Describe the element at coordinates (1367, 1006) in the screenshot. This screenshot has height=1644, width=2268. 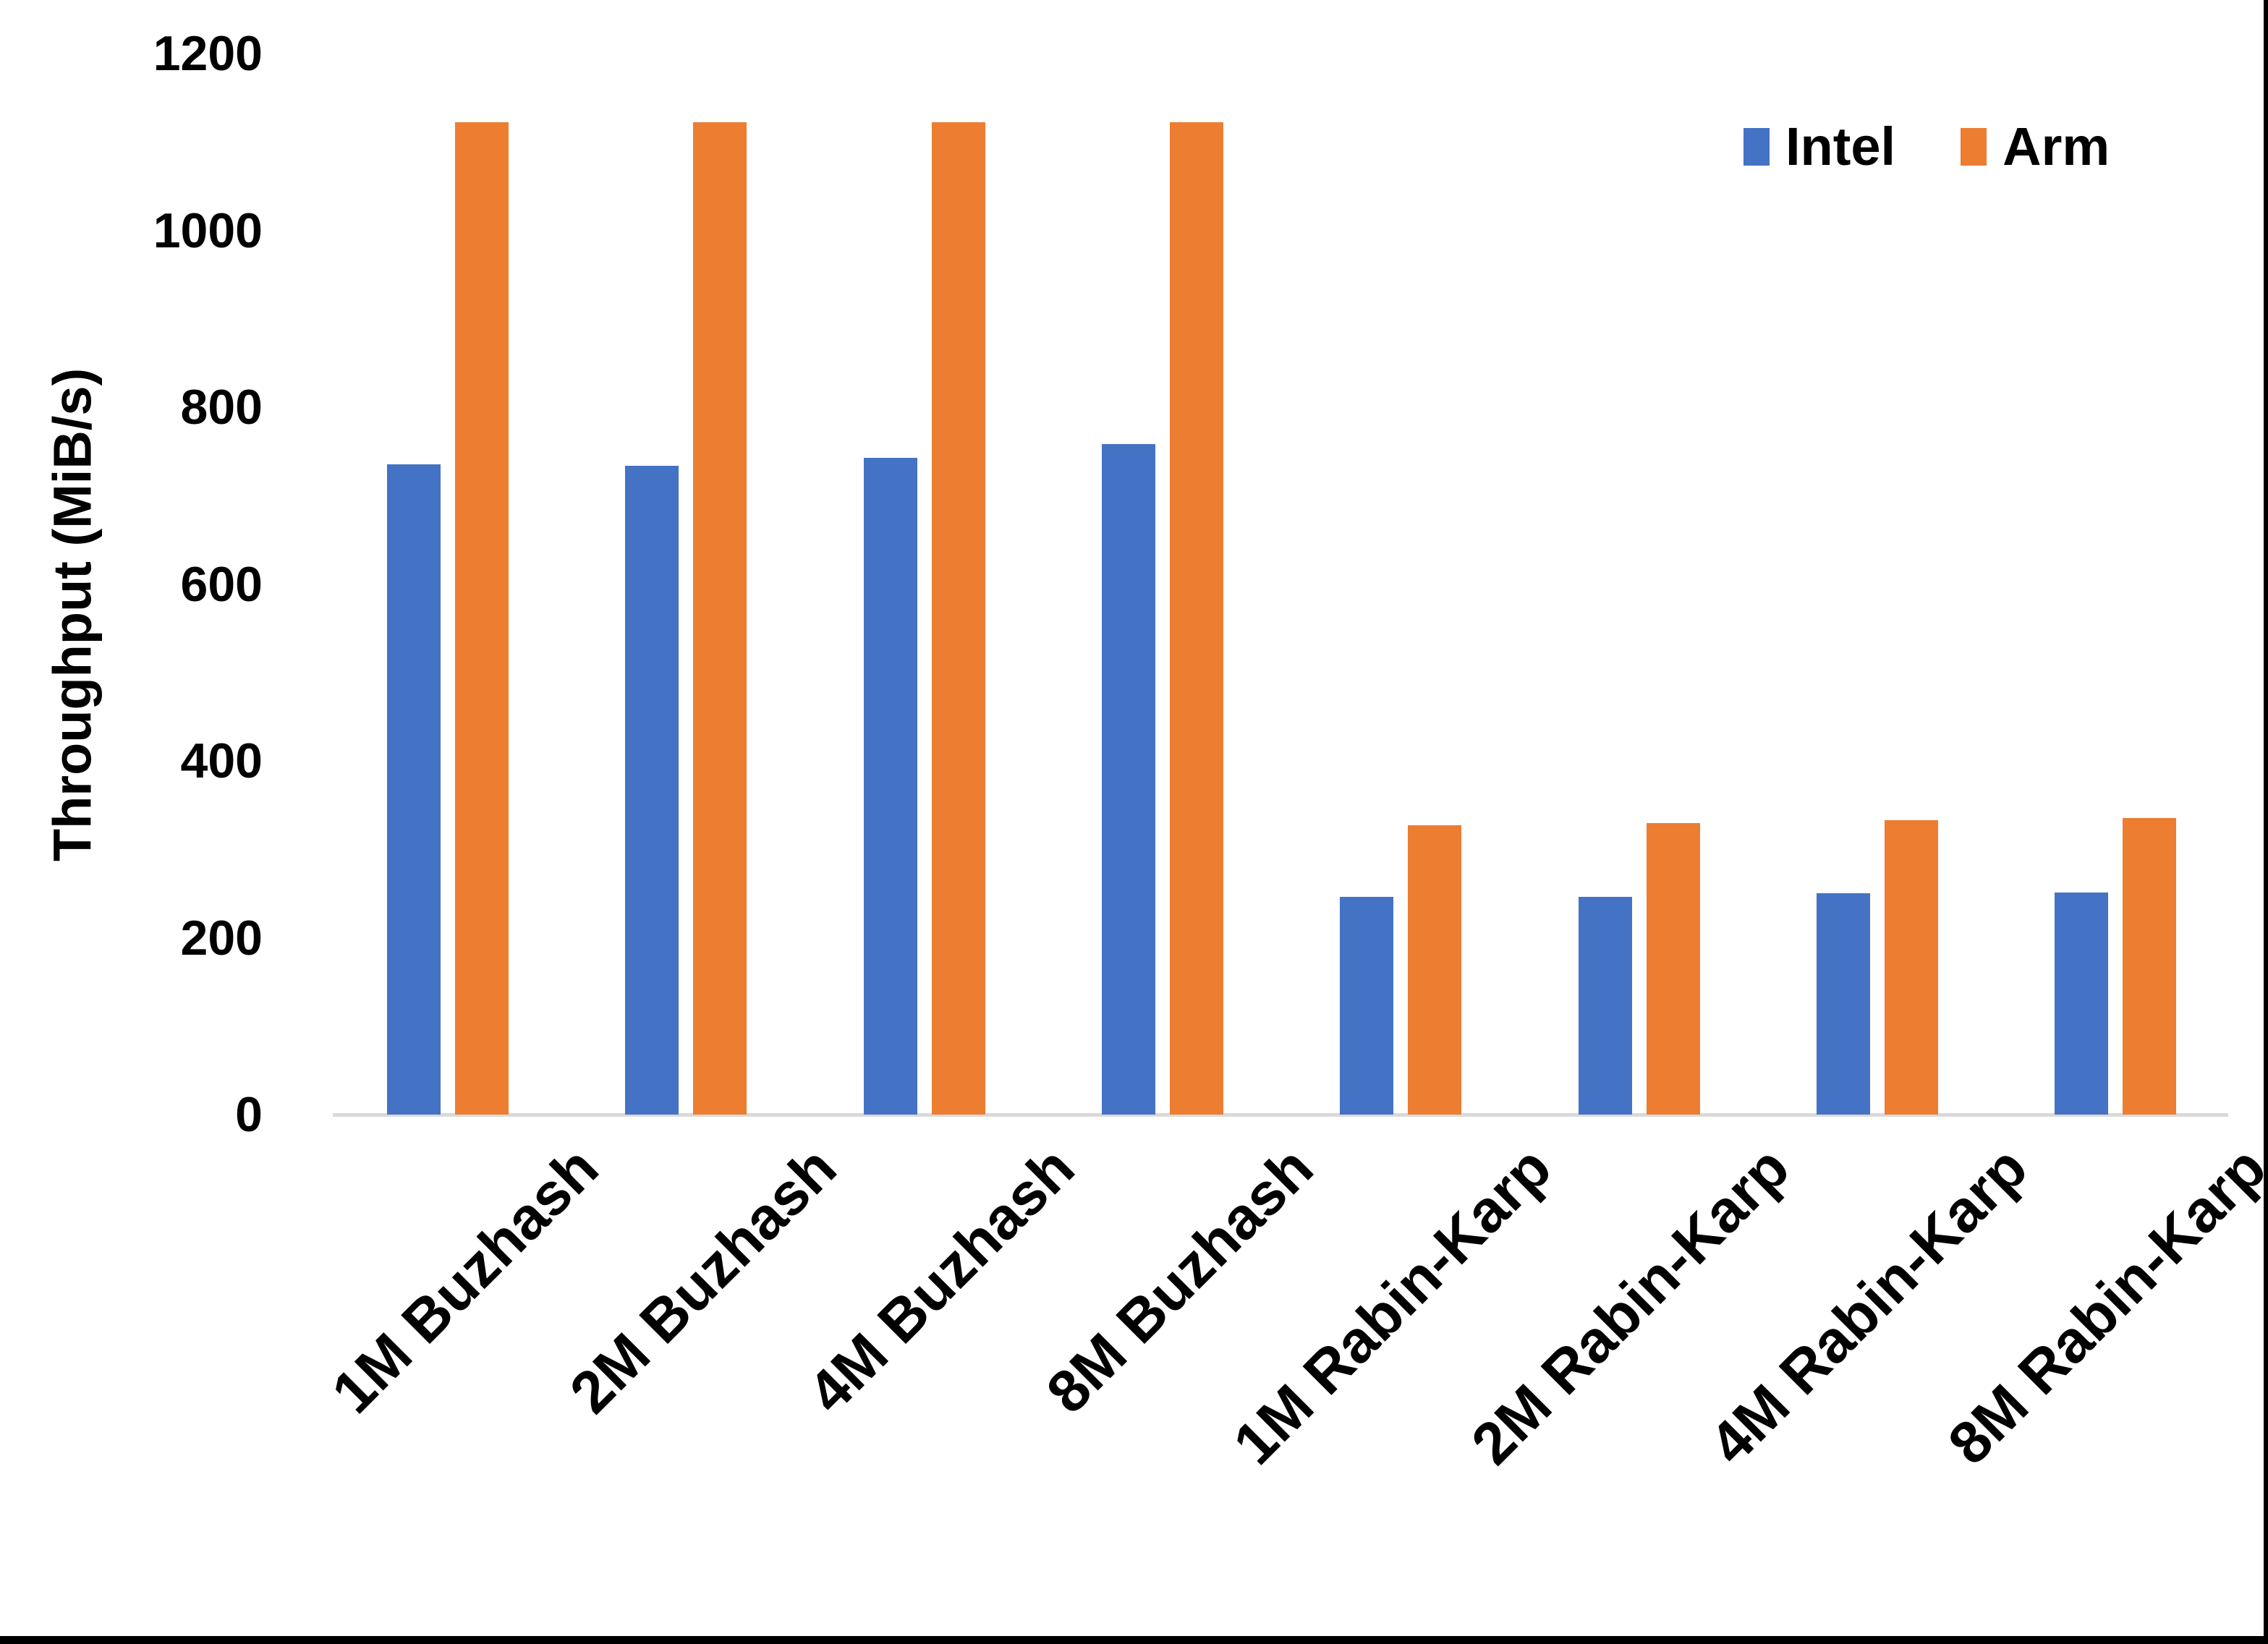
I see `bar-intel-1m-rabin-karp` at that location.